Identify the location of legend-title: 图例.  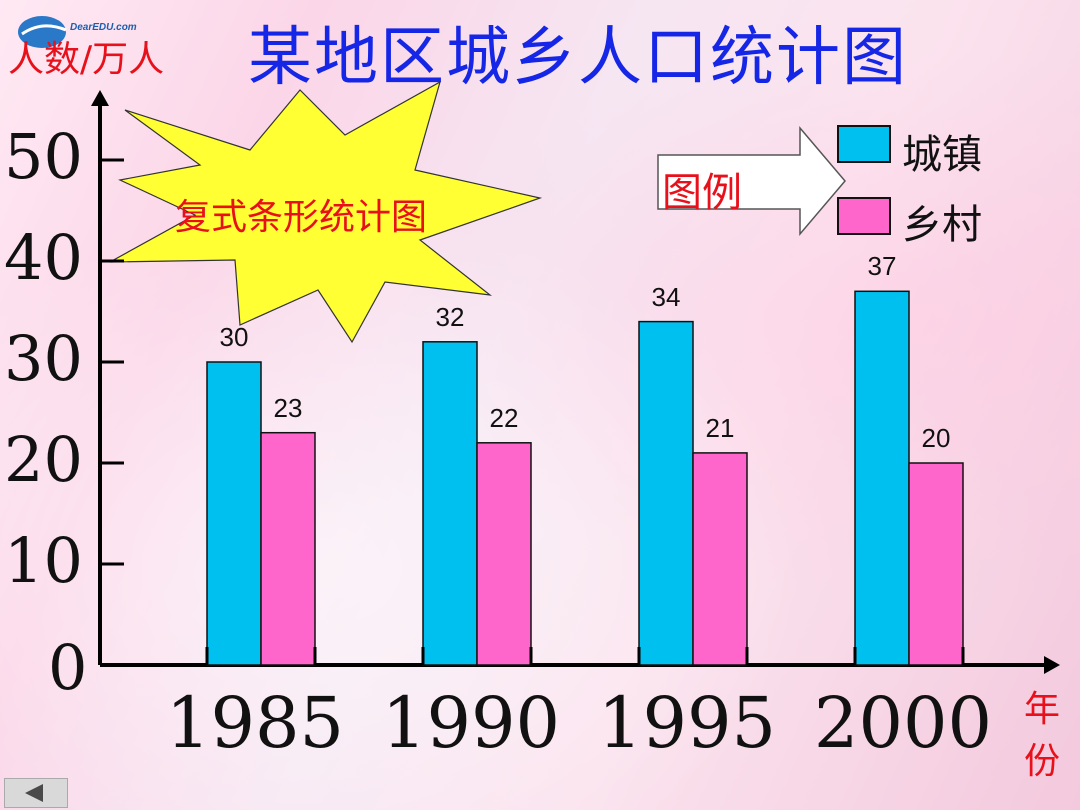
(702, 193).